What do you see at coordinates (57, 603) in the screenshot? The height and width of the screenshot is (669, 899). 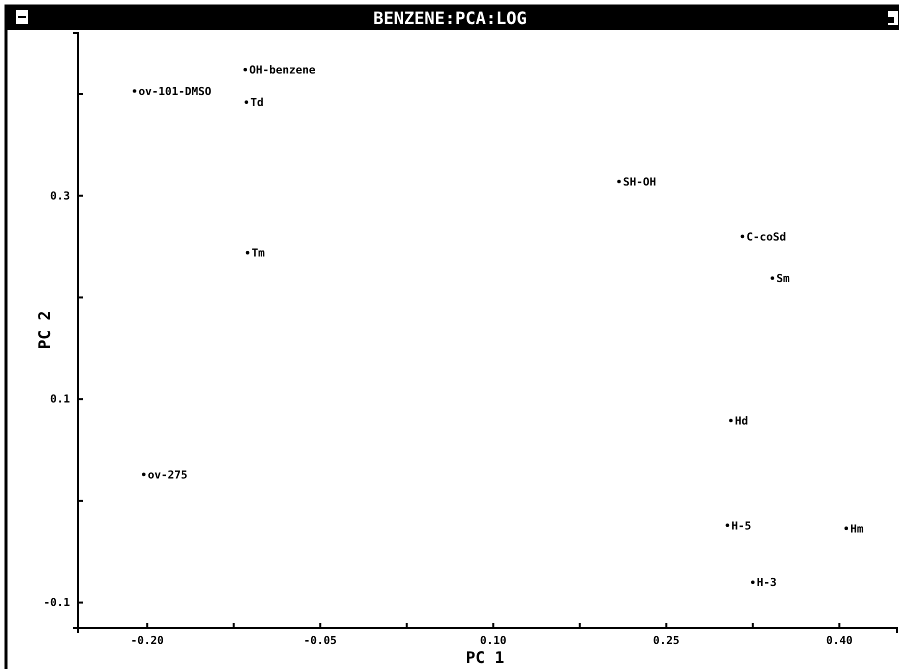 I see `y-tick-label: -0.1` at bounding box center [57, 603].